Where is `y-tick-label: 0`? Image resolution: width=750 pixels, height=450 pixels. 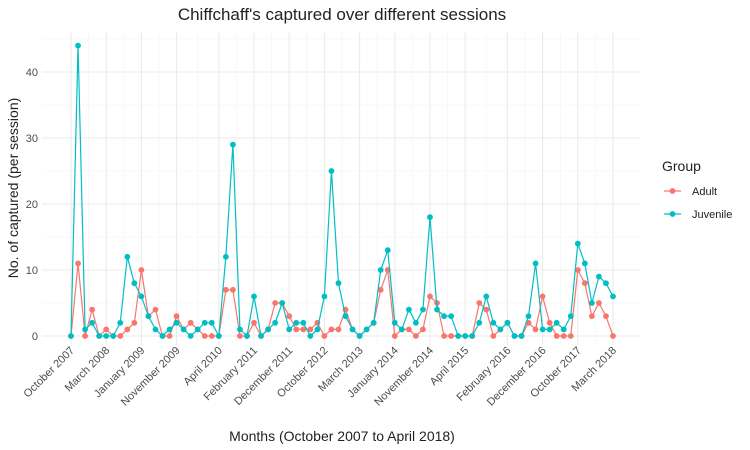 y-tick-label: 0 is located at coordinates (35, 337).